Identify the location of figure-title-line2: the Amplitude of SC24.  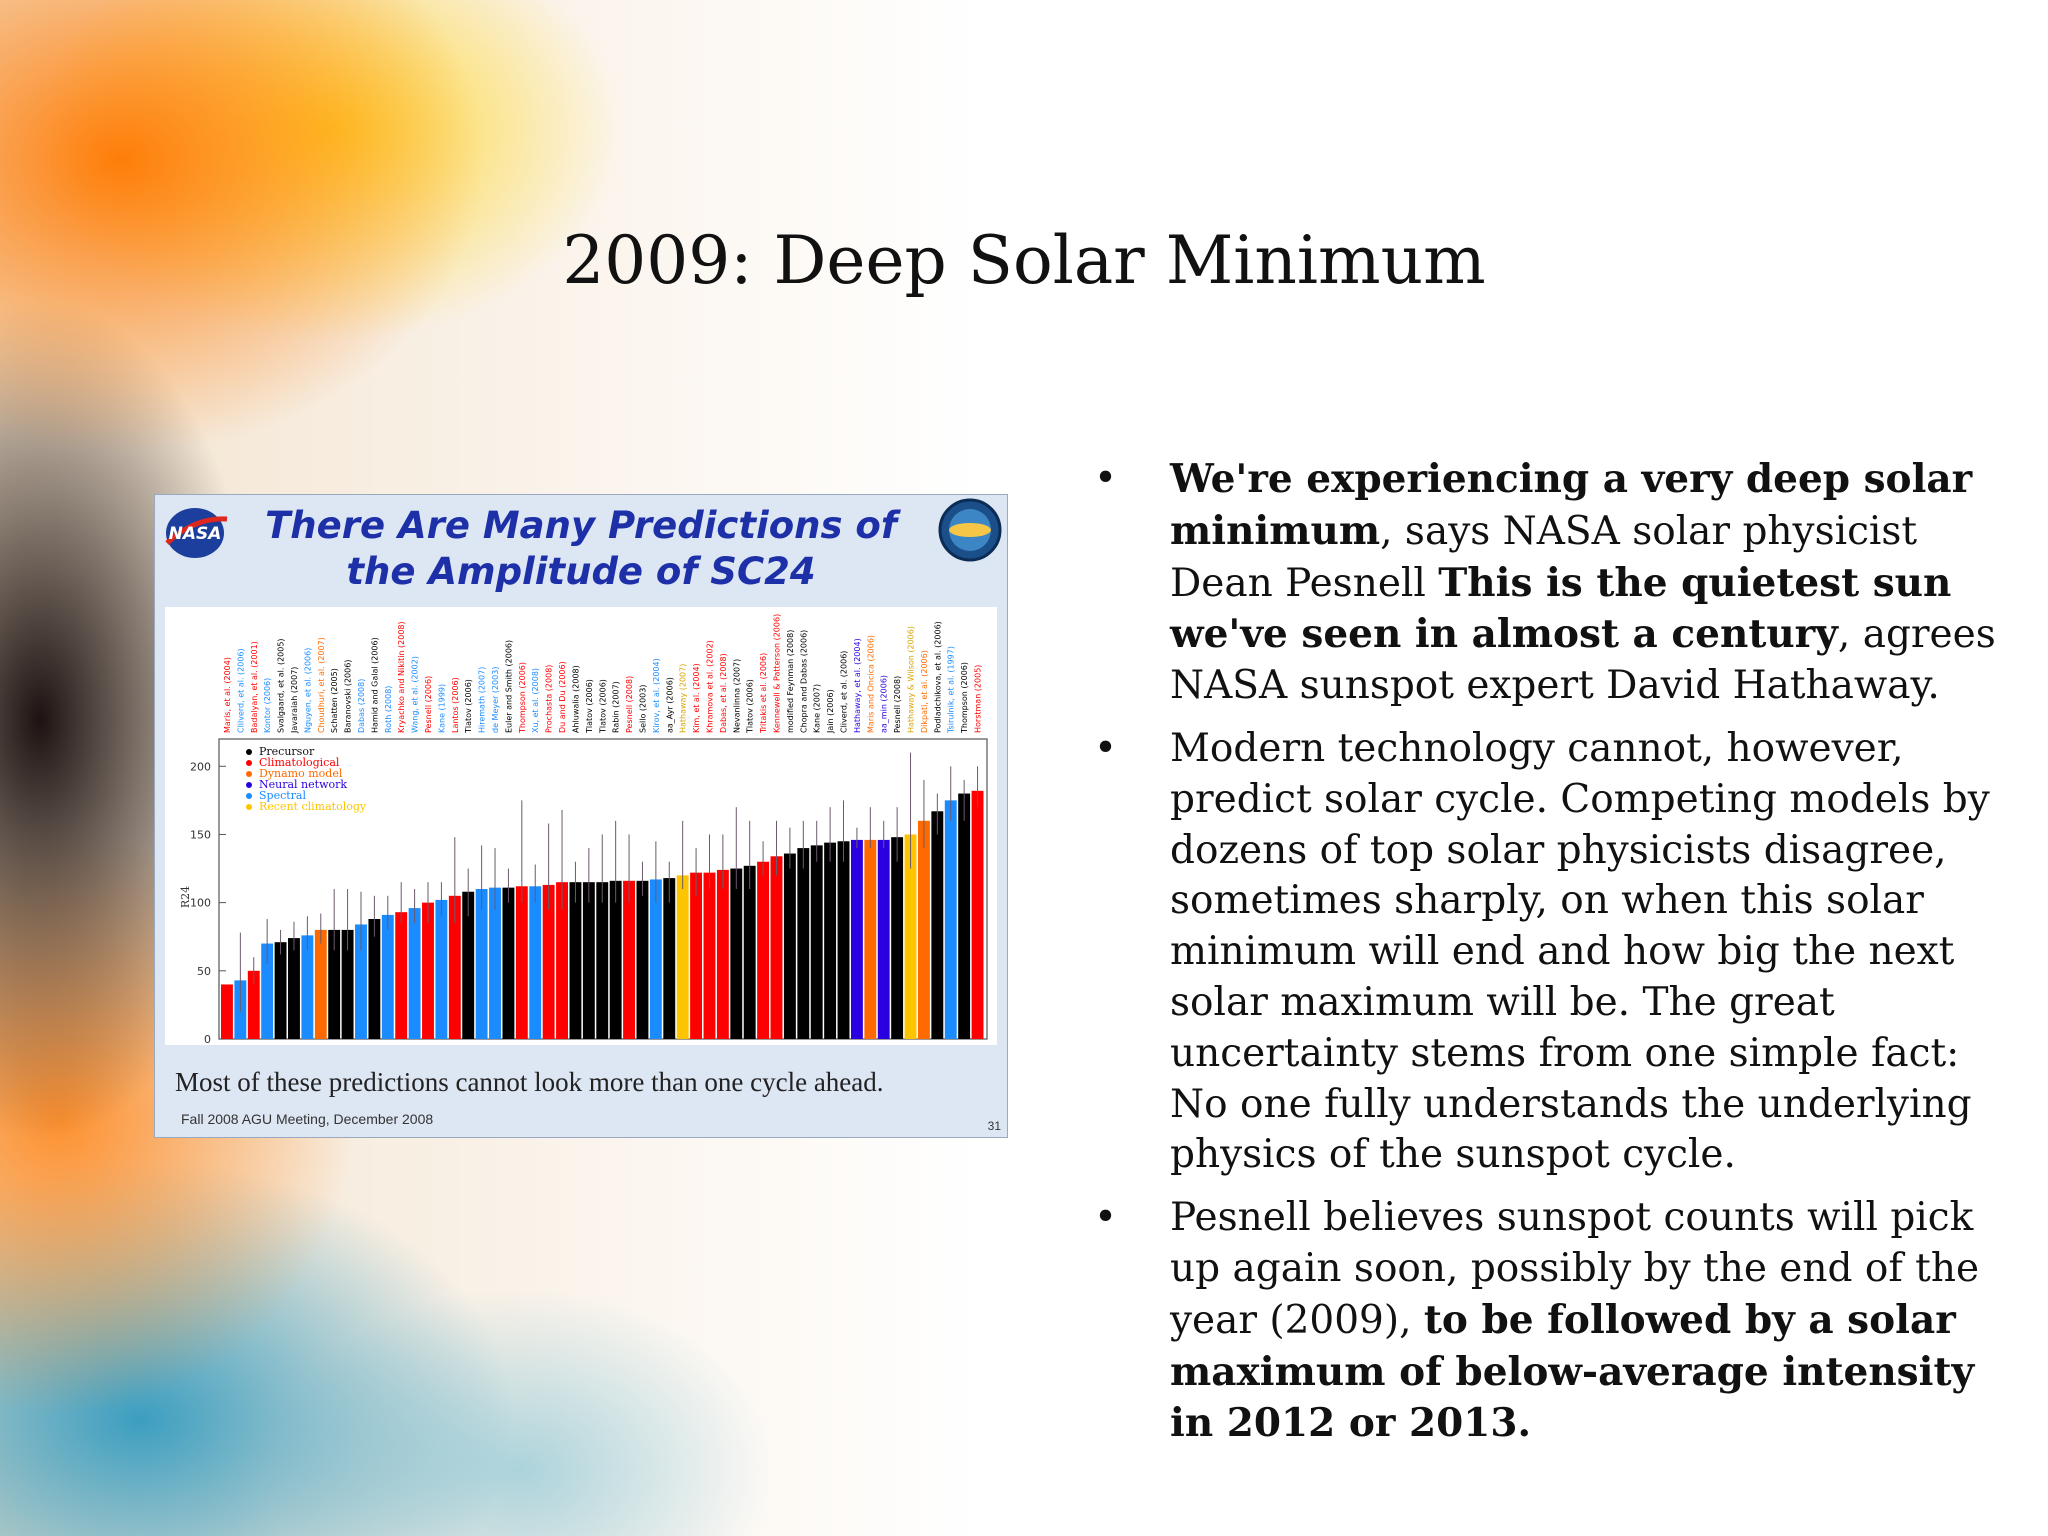
(581, 571).